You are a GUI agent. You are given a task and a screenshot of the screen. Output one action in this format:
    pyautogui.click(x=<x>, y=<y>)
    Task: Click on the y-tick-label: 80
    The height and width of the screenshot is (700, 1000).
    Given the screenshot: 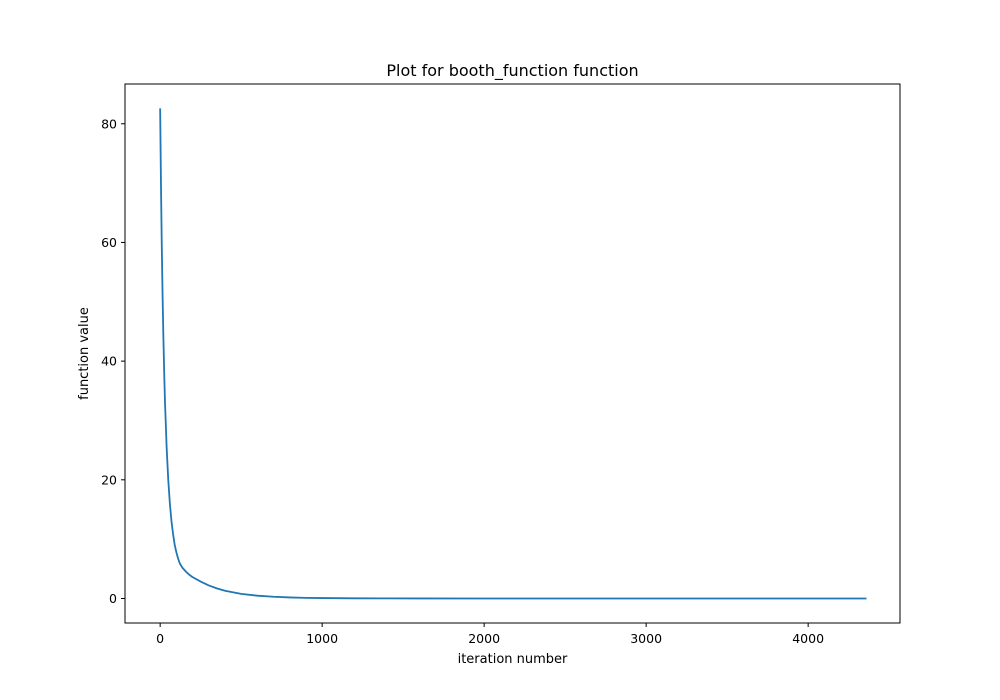 What is the action you would take?
    pyautogui.click(x=109, y=123)
    